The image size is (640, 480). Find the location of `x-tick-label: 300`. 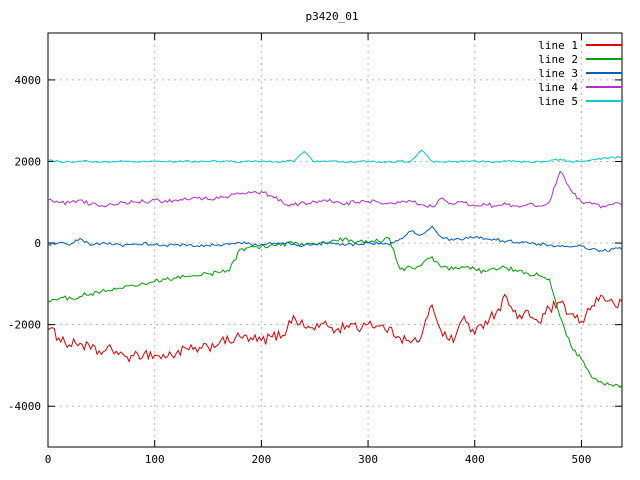

x-tick-label: 300 is located at coordinates (368, 459).